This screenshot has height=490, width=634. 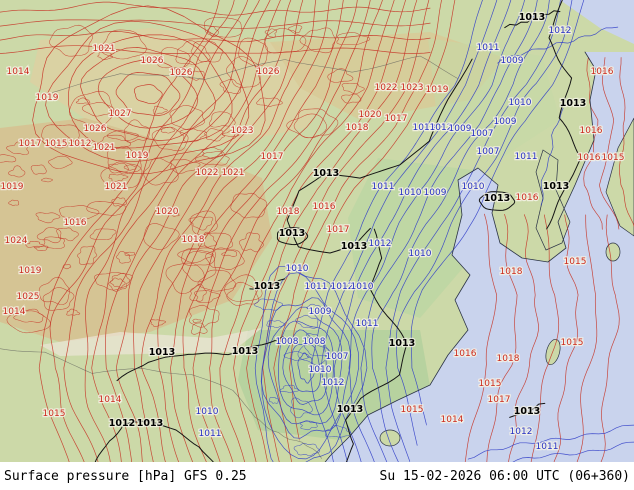 What do you see at coordinates (125, 476) in the screenshot?
I see `status-parameter-label: Surface pressure [hPa] GFS 0.25` at bounding box center [125, 476].